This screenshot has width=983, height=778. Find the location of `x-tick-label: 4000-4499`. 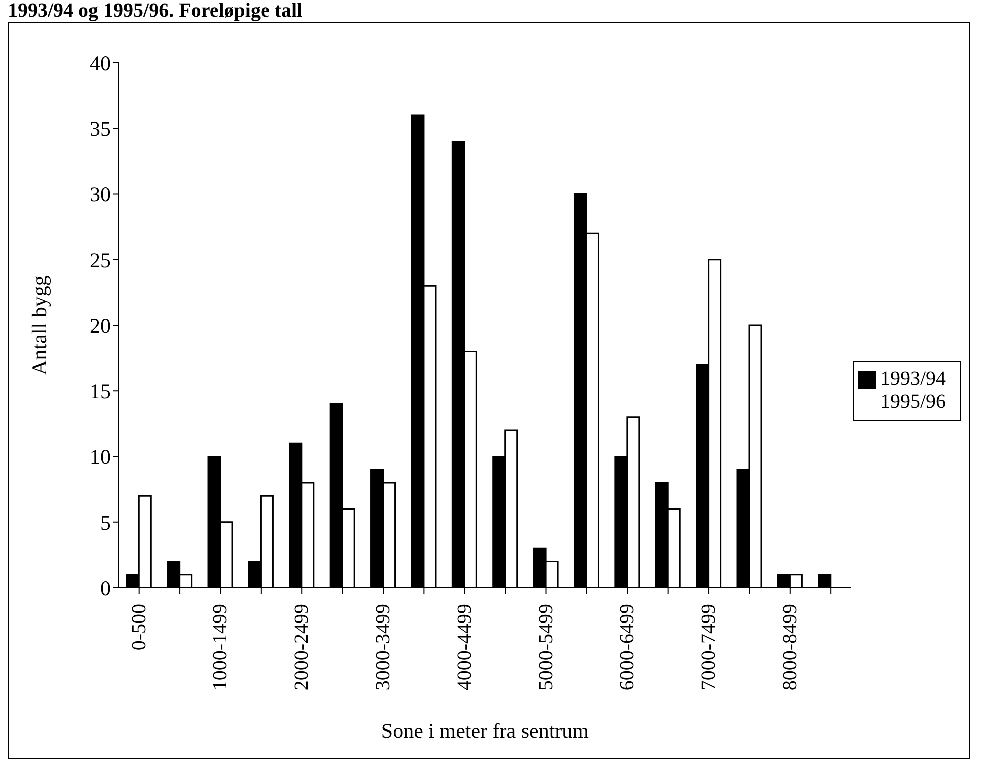

x-tick-label: 4000-4499 is located at coordinates (465, 647).